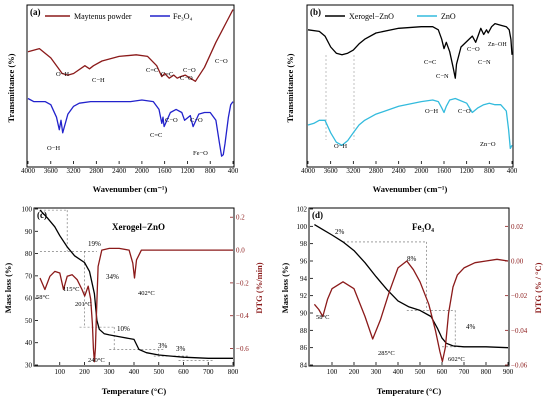 This screenshot has width=550, height=400. Describe the element at coordinates (11, 87) in the screenshot. I see `panel-a-ylabel: Transmittance (%)` at that location.